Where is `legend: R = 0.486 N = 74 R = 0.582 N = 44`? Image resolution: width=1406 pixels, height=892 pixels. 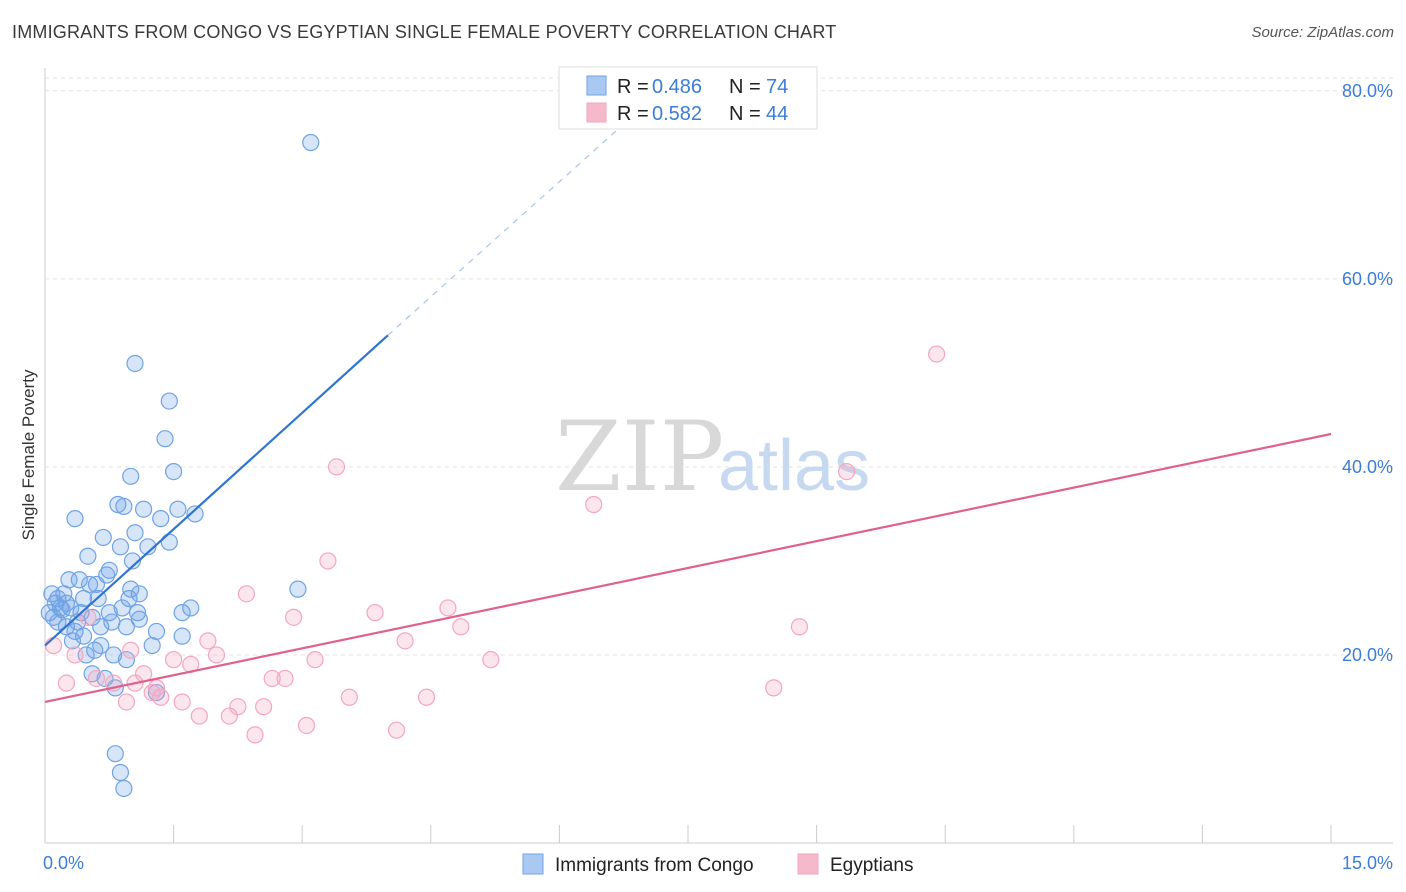 legend: R = 0.486 N = 74 R = 0.582 N = 44 is located at coordinates (688, 98).